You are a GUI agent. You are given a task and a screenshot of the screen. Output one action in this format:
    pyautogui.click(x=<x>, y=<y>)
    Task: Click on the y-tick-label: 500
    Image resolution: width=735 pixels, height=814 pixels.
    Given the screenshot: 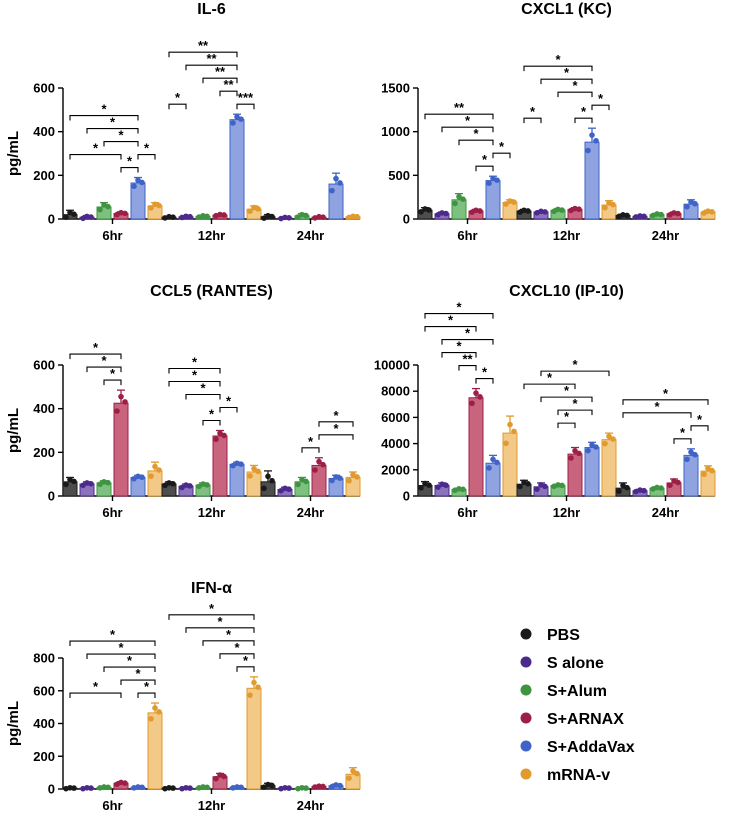 What is the action you would take?
    pyautogui.click(x=399, y=175)
    